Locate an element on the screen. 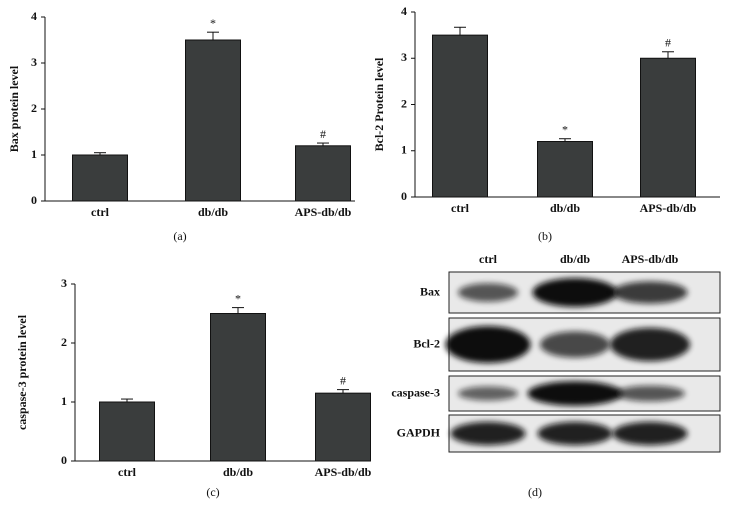  blot-column-label: ctrl is located at coordinates (488, 259).